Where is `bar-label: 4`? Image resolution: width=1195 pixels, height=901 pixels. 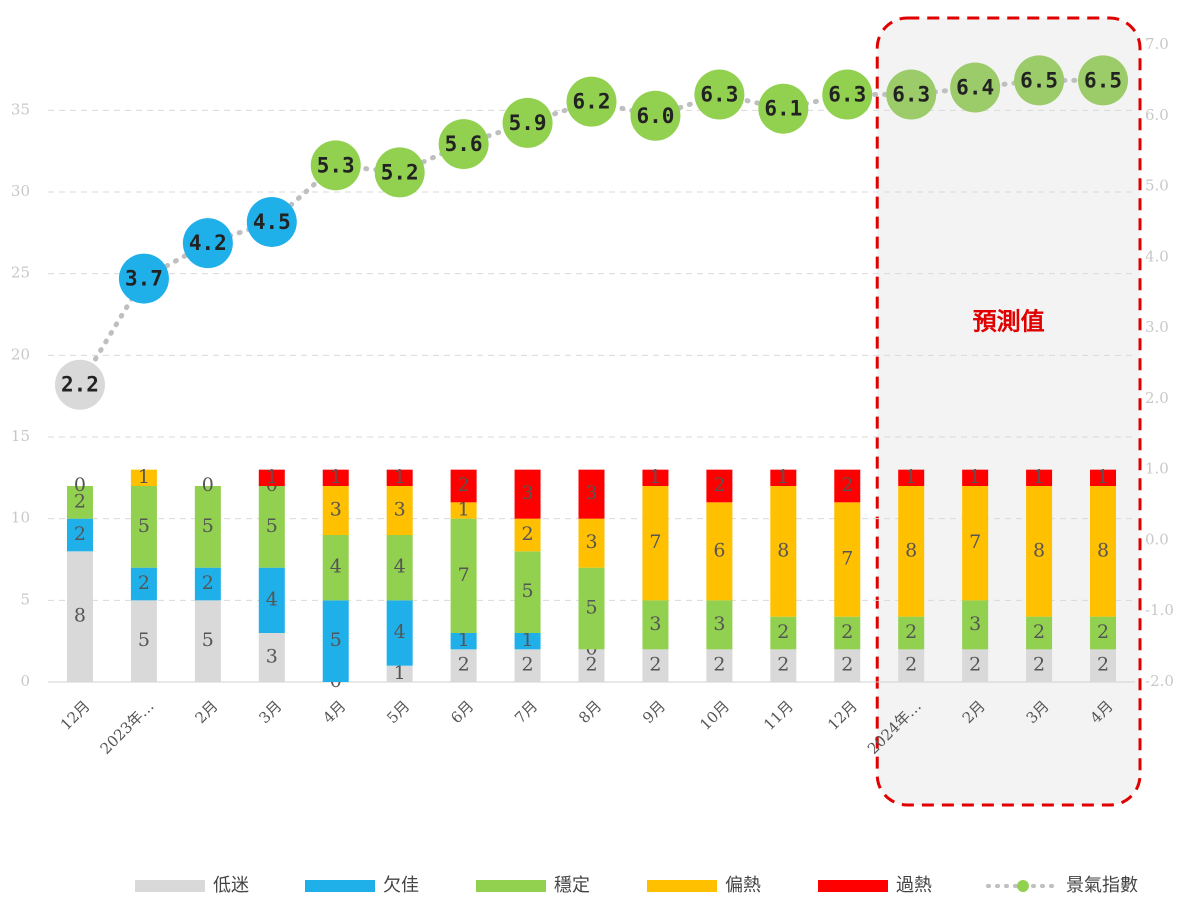
bar-label: 4 is located at coordinates (272, 599).